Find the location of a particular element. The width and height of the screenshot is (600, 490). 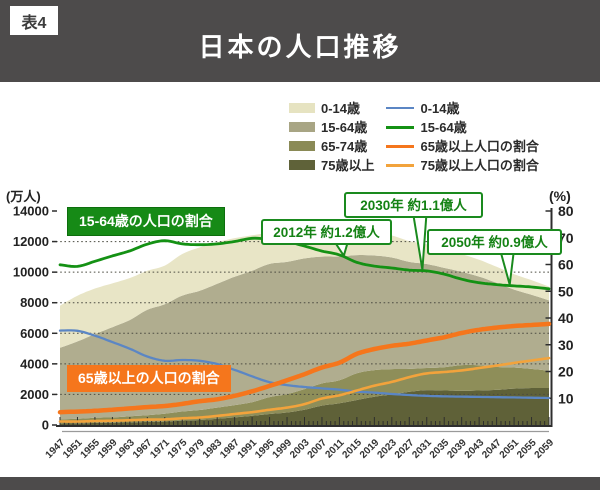

svg-text: 30 is located at coordinates (566, 345).